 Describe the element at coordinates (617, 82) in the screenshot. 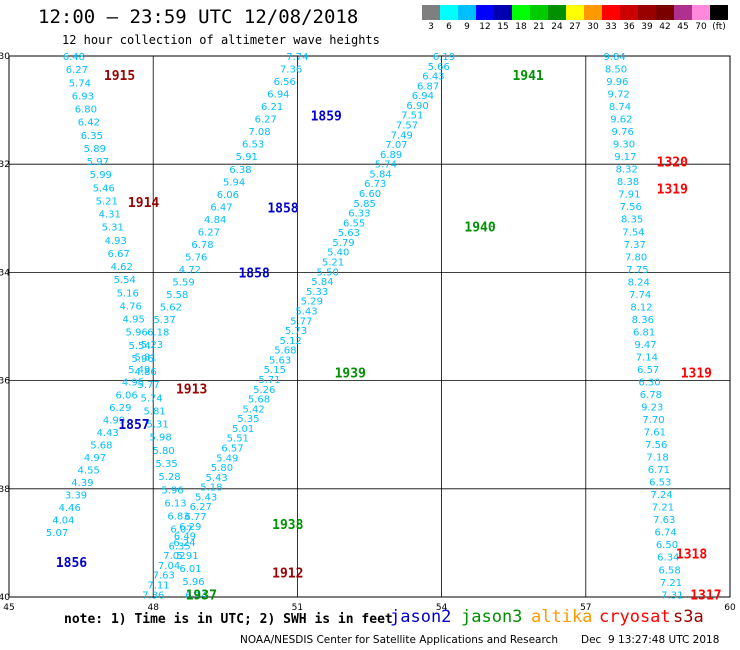

I see `swh-value-label: 9.96` at that location.